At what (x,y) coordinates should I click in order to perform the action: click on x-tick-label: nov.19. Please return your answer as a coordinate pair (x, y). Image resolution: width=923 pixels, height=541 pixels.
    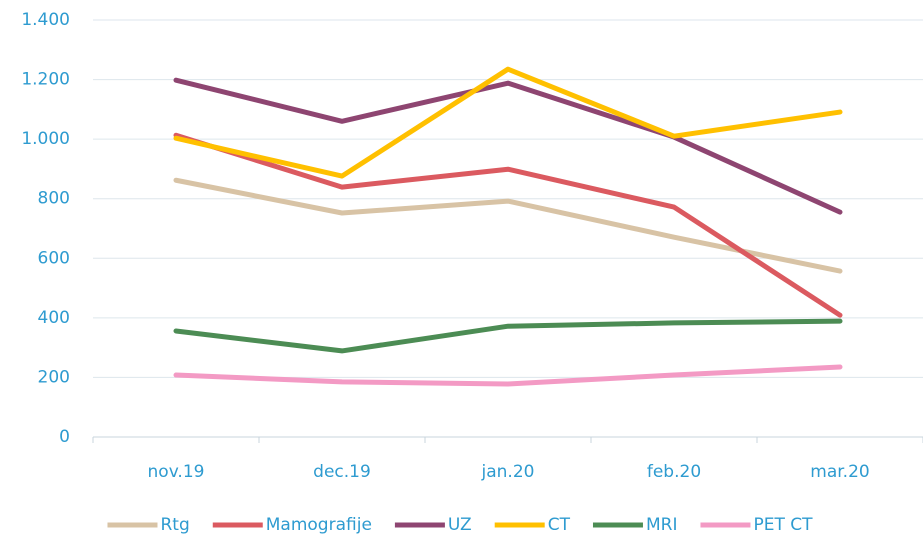
    Looking at the image, I should click on (176, 472).